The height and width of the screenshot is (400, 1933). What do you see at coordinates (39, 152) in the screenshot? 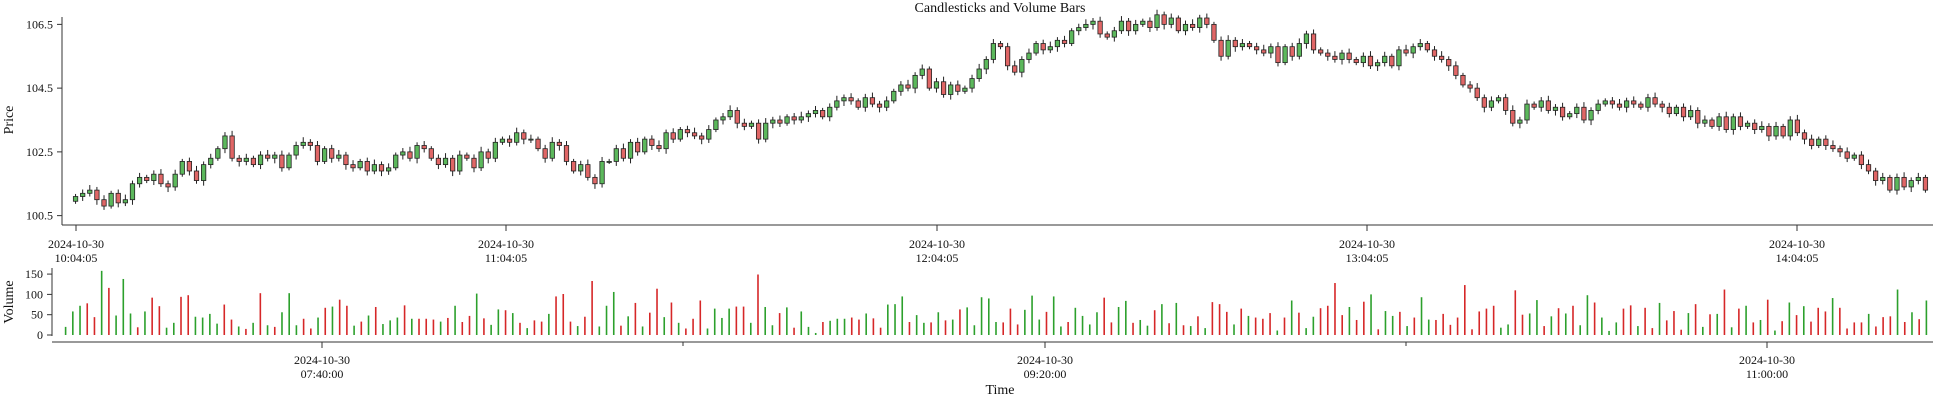
I see `price-y-tick-label: 102.5` at bounding box center [39, 152].